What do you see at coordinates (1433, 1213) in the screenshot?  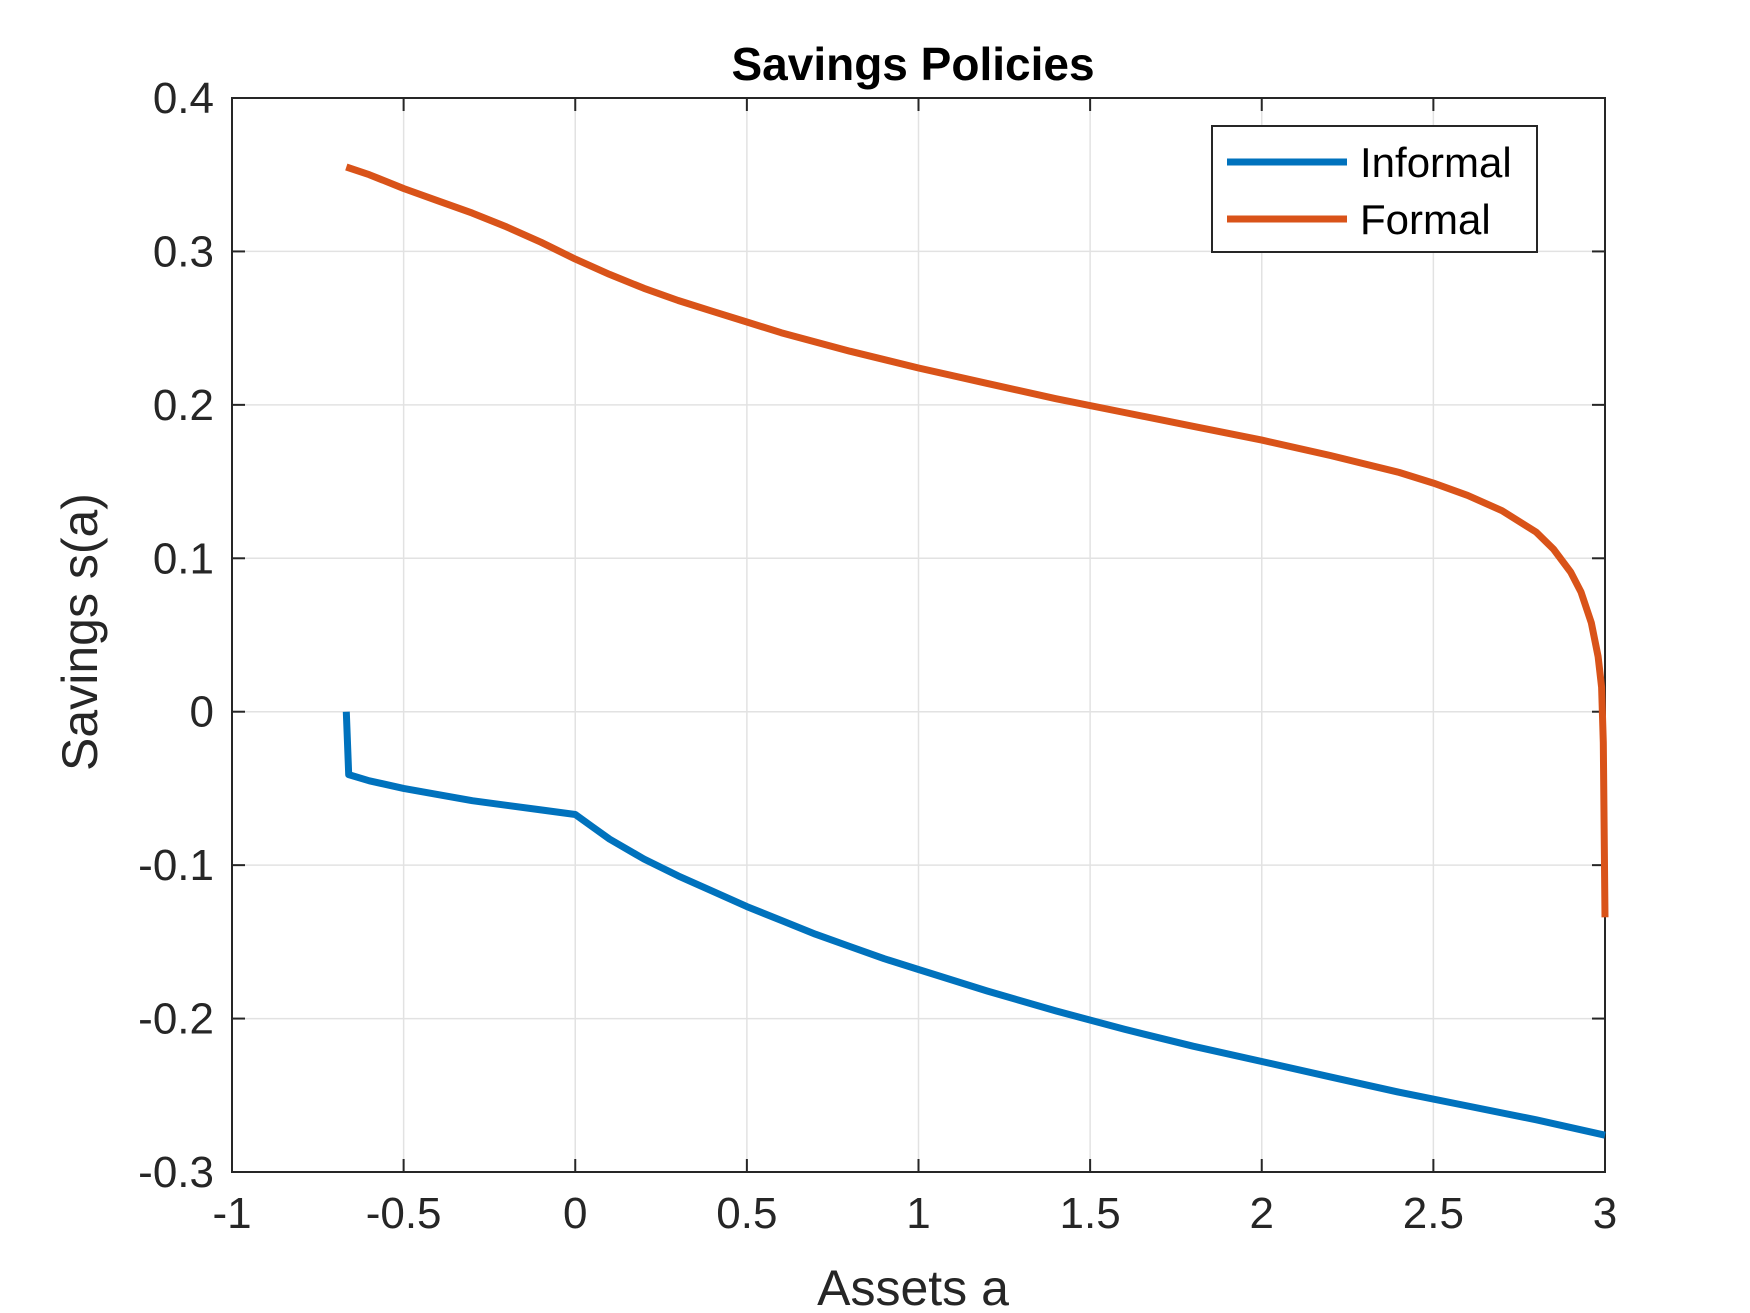 I see `x-tick-label: 2.5` at bounding box center [1433, 1213].